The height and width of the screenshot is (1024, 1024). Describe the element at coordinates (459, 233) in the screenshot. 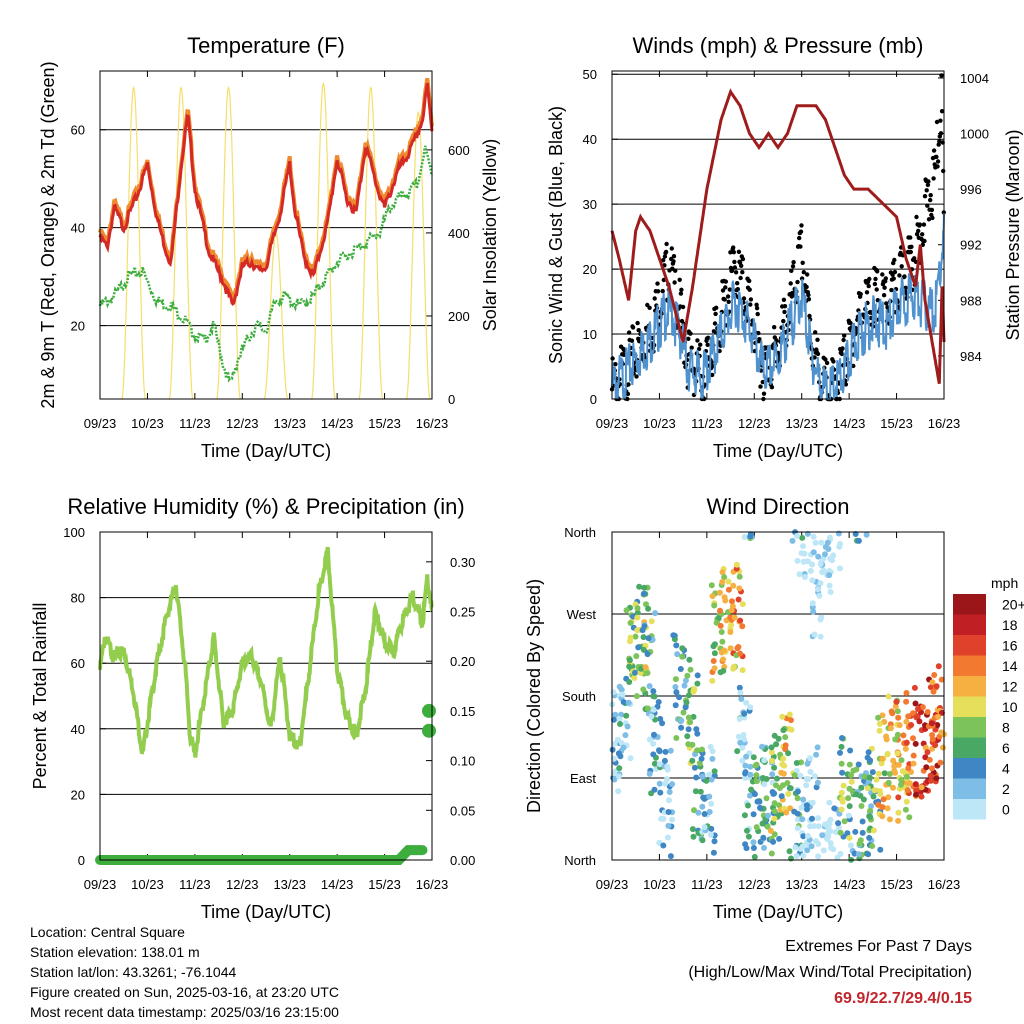

I see `y2-tick-label: 400` at that location.